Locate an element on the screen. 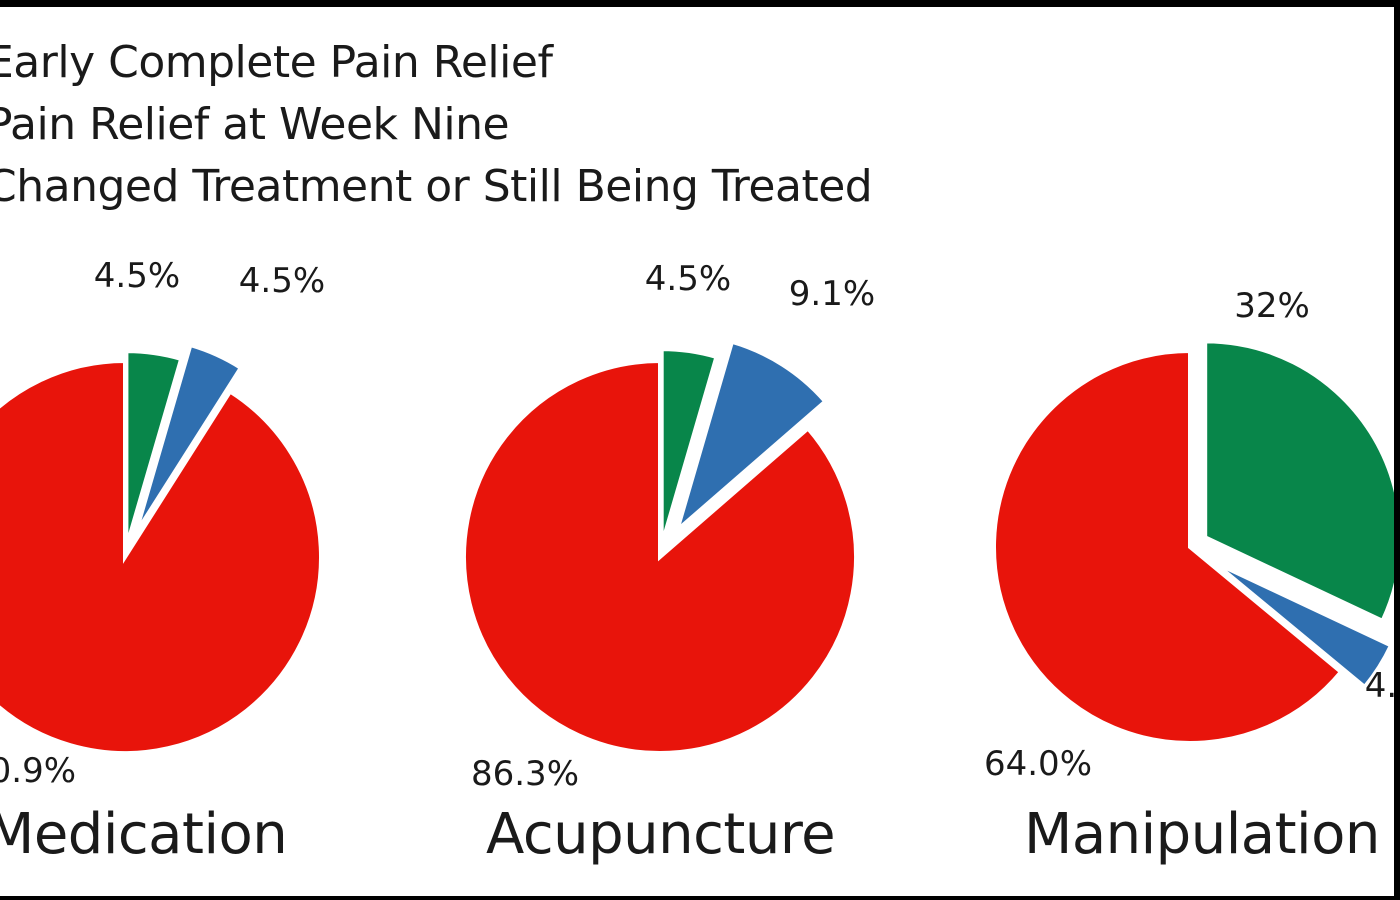  data-label-medication-early-relief: 4.5% is located at coordinates (137, 276).